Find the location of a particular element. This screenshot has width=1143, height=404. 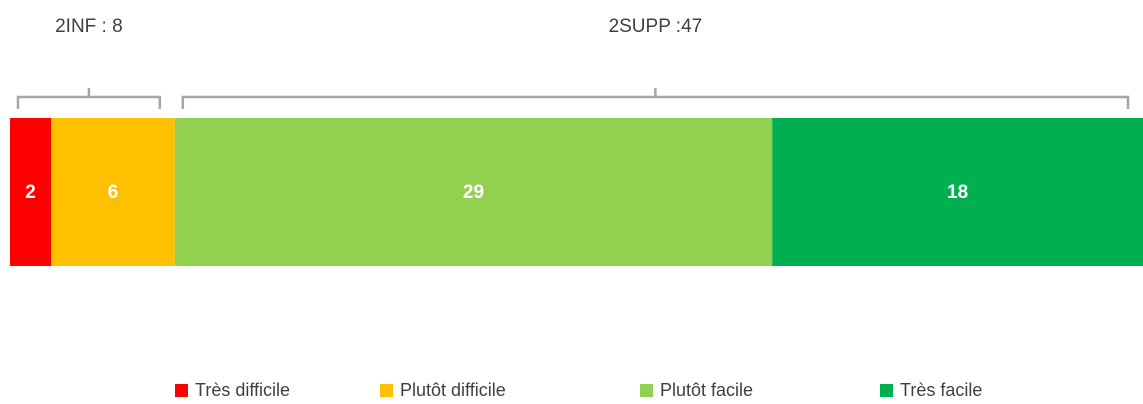

value-label: 18 is located at coordinates (957, 192).